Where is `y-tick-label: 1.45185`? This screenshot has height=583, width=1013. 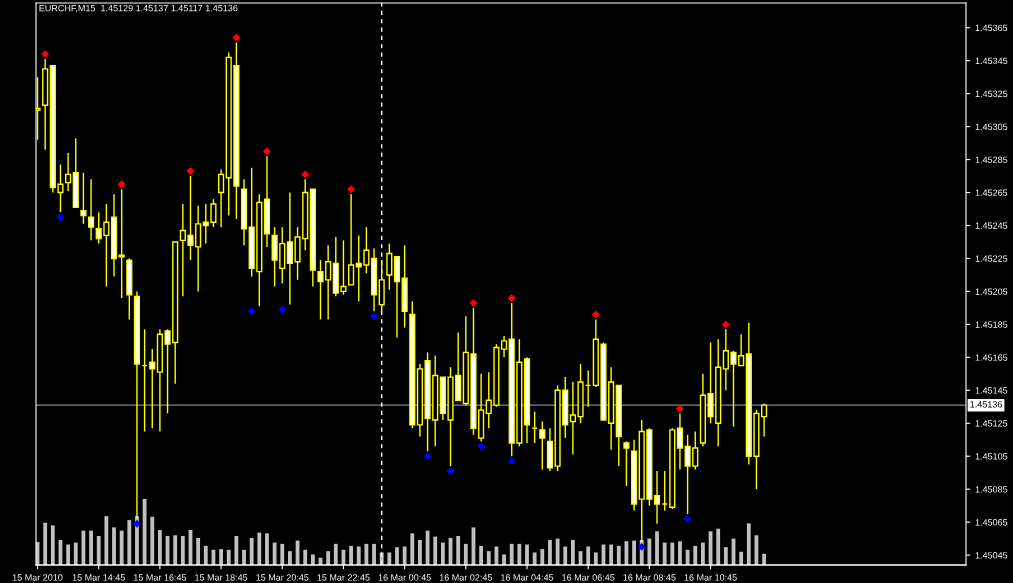
y-tick-label: 1.45185 is located at coordinates (991, 324).